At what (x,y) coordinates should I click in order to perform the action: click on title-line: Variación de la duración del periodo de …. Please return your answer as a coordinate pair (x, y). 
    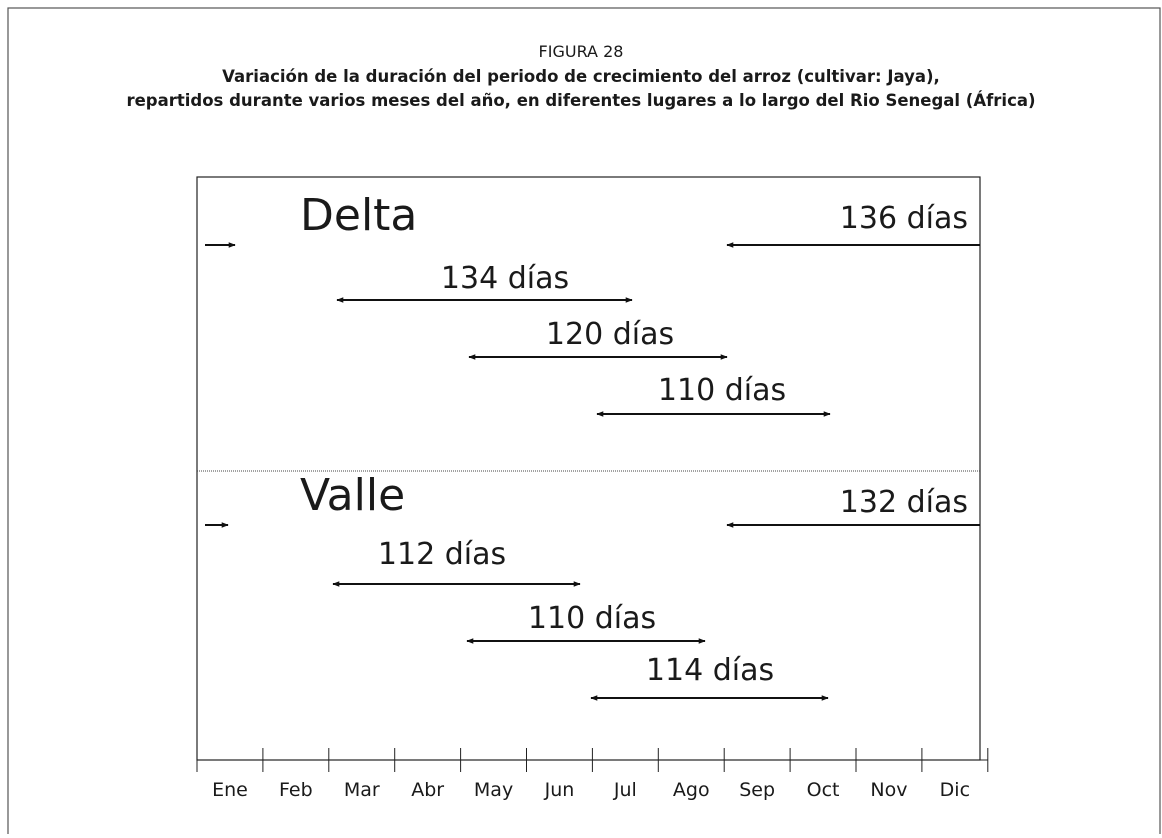
    Looking at the image, I should click on (581, 76).